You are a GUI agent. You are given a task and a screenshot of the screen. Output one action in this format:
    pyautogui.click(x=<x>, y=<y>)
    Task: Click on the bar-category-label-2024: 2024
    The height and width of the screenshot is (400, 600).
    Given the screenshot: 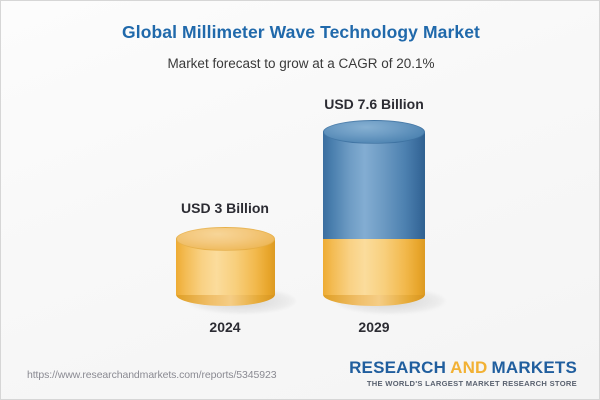 What is the action you would take?
    pyautogui.click(x=225, y=327)
    